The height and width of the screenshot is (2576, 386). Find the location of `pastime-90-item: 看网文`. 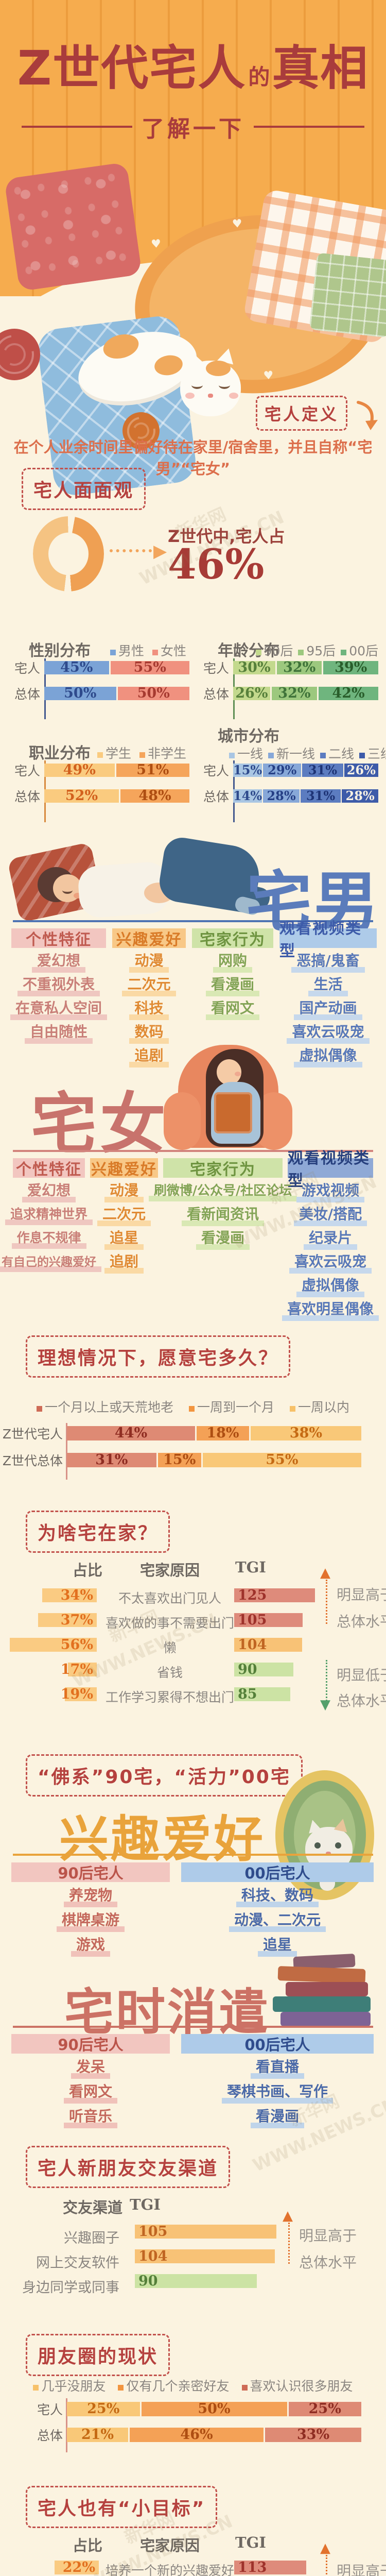

pastime-90-item: 看网文 is located at coordinates (90, 2092).